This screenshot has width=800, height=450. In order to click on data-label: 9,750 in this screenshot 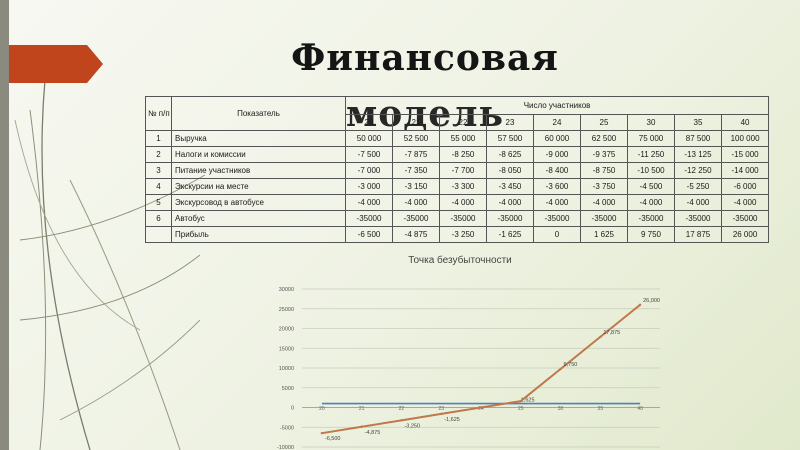, I will do `click(571, 365)`.